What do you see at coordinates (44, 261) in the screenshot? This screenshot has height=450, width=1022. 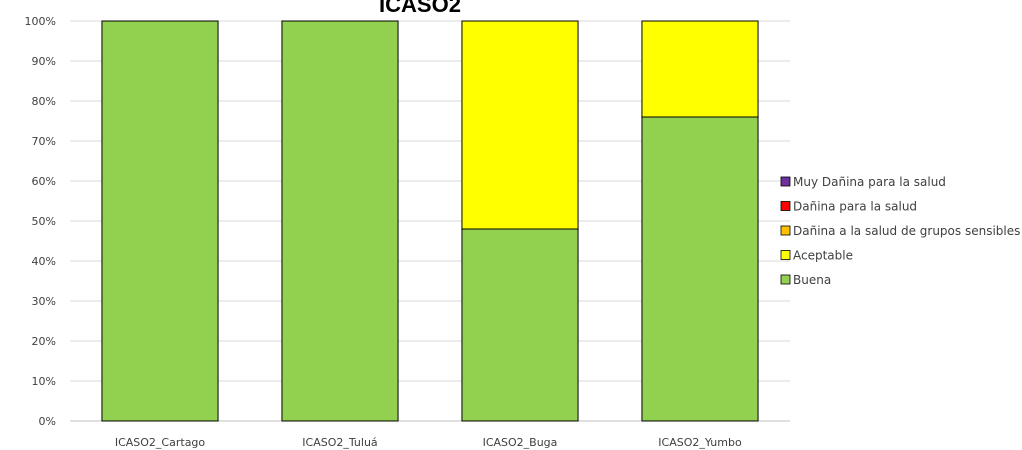 I see `y-tick-label: 40%` at bounding box center [44, 261].